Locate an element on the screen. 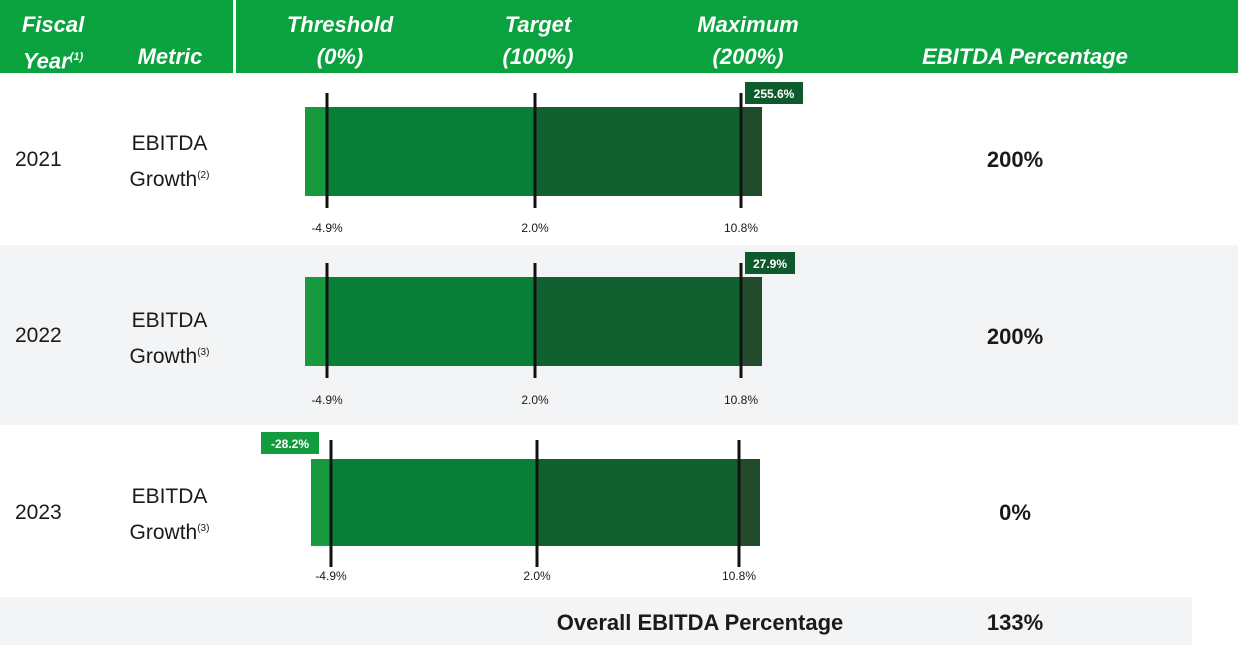 The height and width of the screenshot is (646, 1238). tick-label-maximum-2021: 10.8% is located at coordinates (741, 228).